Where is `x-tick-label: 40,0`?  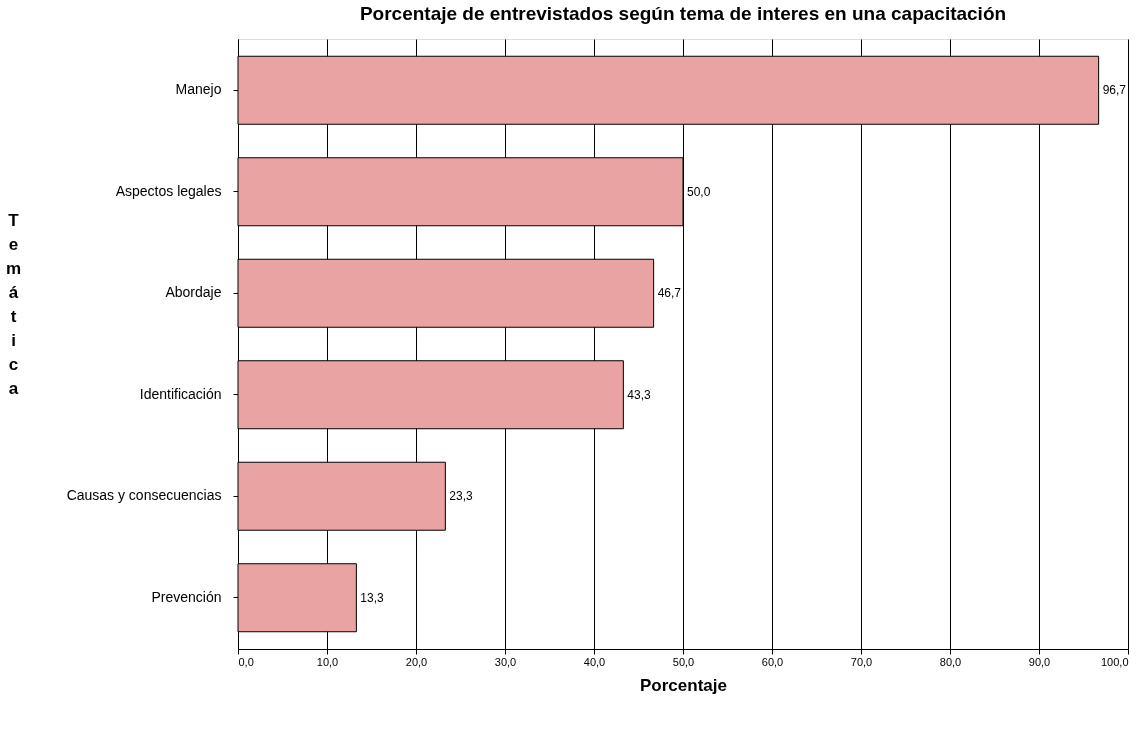
x-tick-label: 40,0 is located at coordinates (594, 661).